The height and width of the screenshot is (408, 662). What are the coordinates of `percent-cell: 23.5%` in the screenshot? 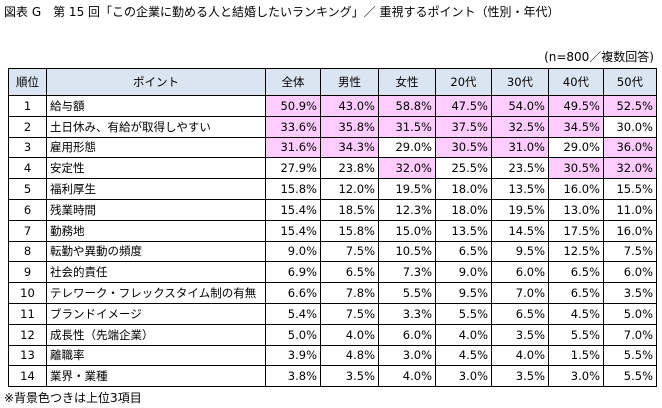 It's located at (520, 168).